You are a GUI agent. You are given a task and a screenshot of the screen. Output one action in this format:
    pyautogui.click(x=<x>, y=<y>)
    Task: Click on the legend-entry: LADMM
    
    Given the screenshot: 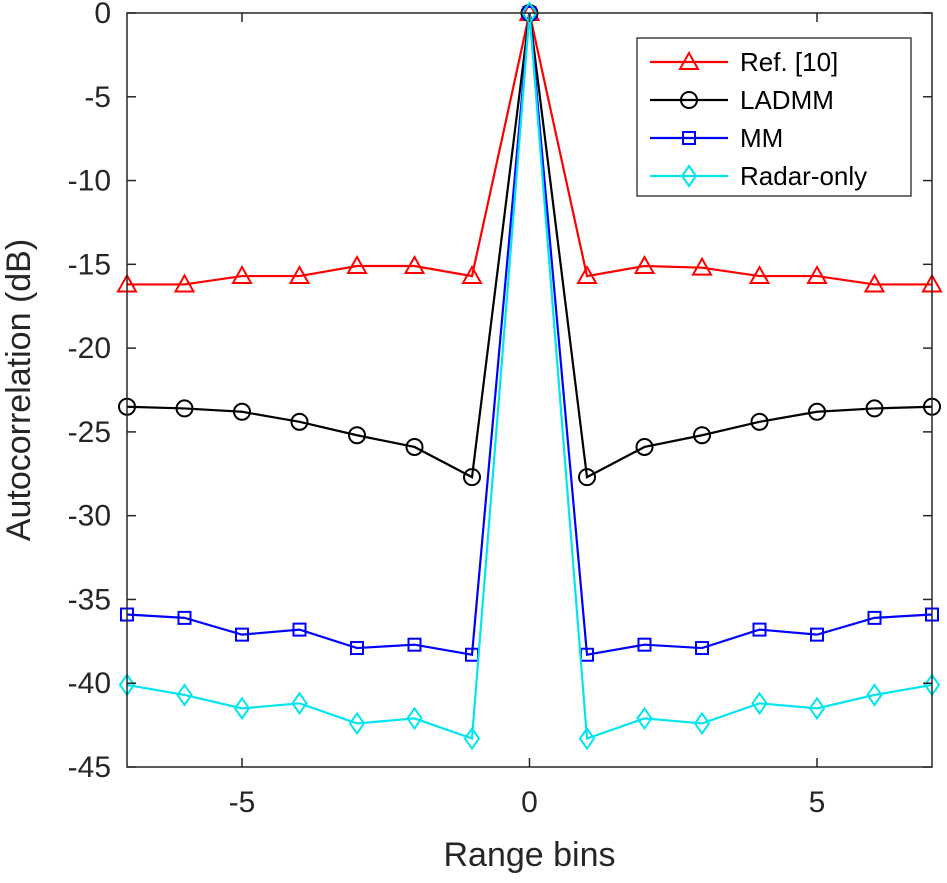 What is the action you would take?
    pyautogui.click(x=742, y=100)
    